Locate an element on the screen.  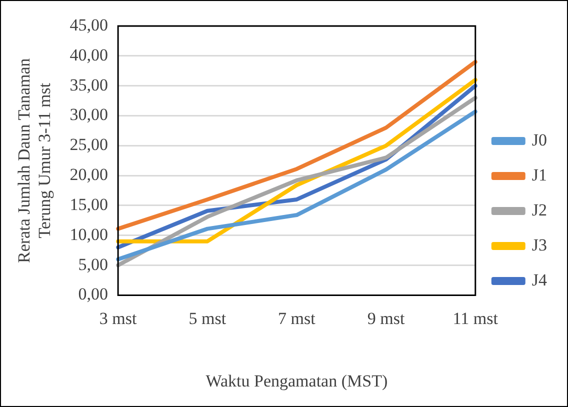
legend-label: J0 is located at coordinates (540, 140).